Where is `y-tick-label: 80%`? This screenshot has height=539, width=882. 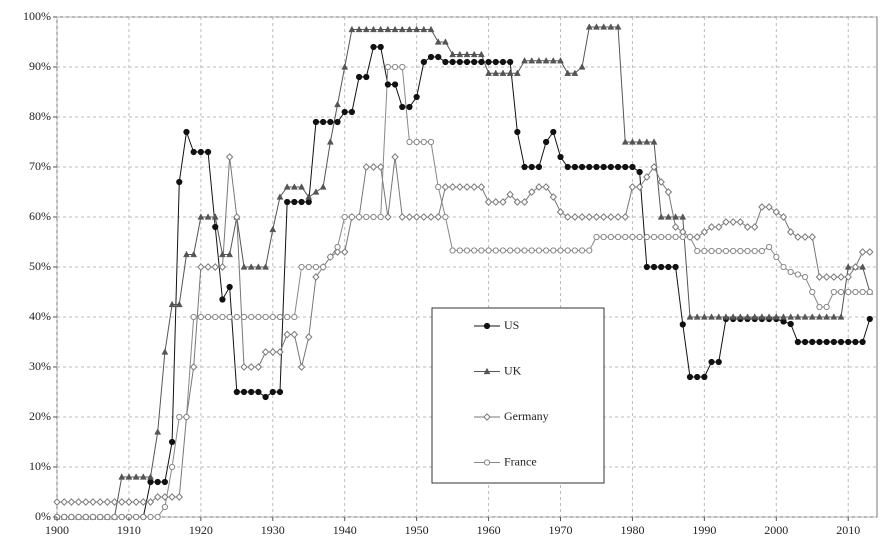
y-tick-label: 80% is located at coordinates (40, 116).